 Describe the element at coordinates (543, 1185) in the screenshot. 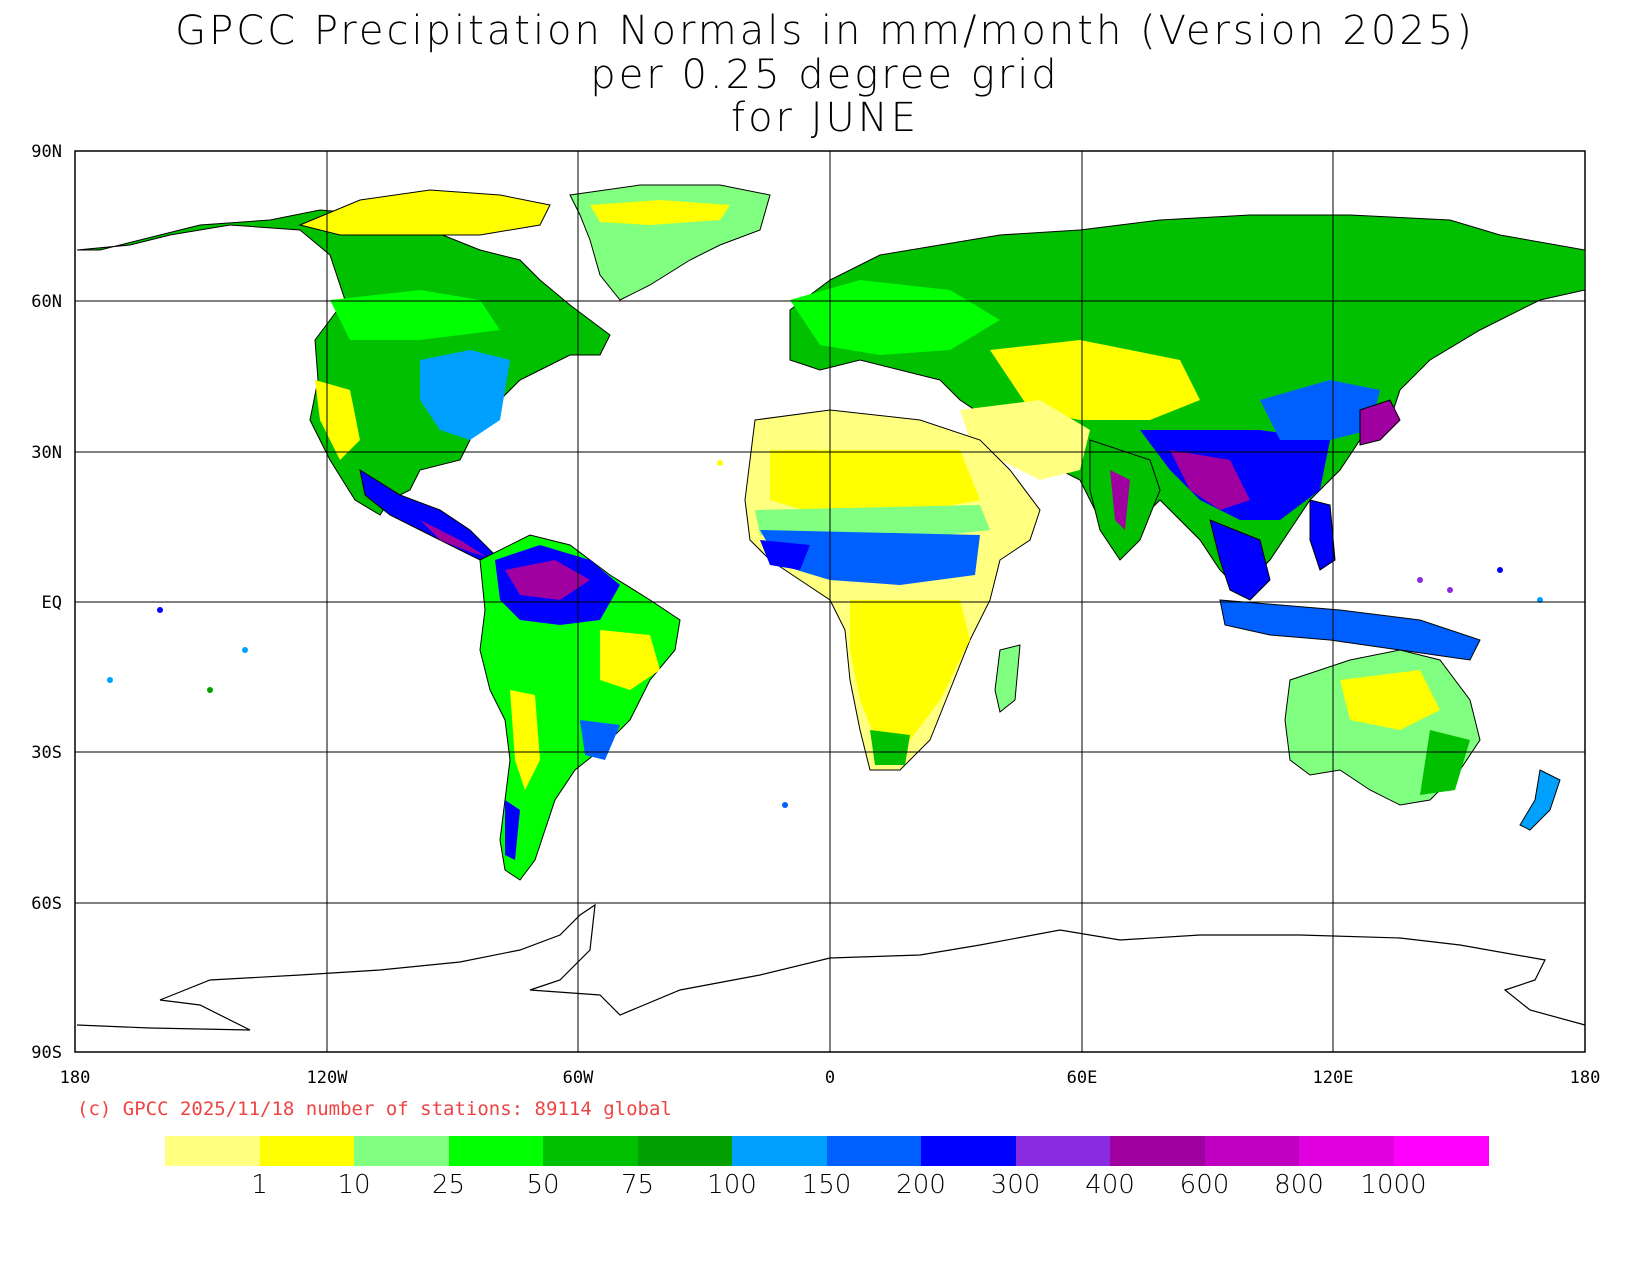

I see `legend-label: 50` at that location.